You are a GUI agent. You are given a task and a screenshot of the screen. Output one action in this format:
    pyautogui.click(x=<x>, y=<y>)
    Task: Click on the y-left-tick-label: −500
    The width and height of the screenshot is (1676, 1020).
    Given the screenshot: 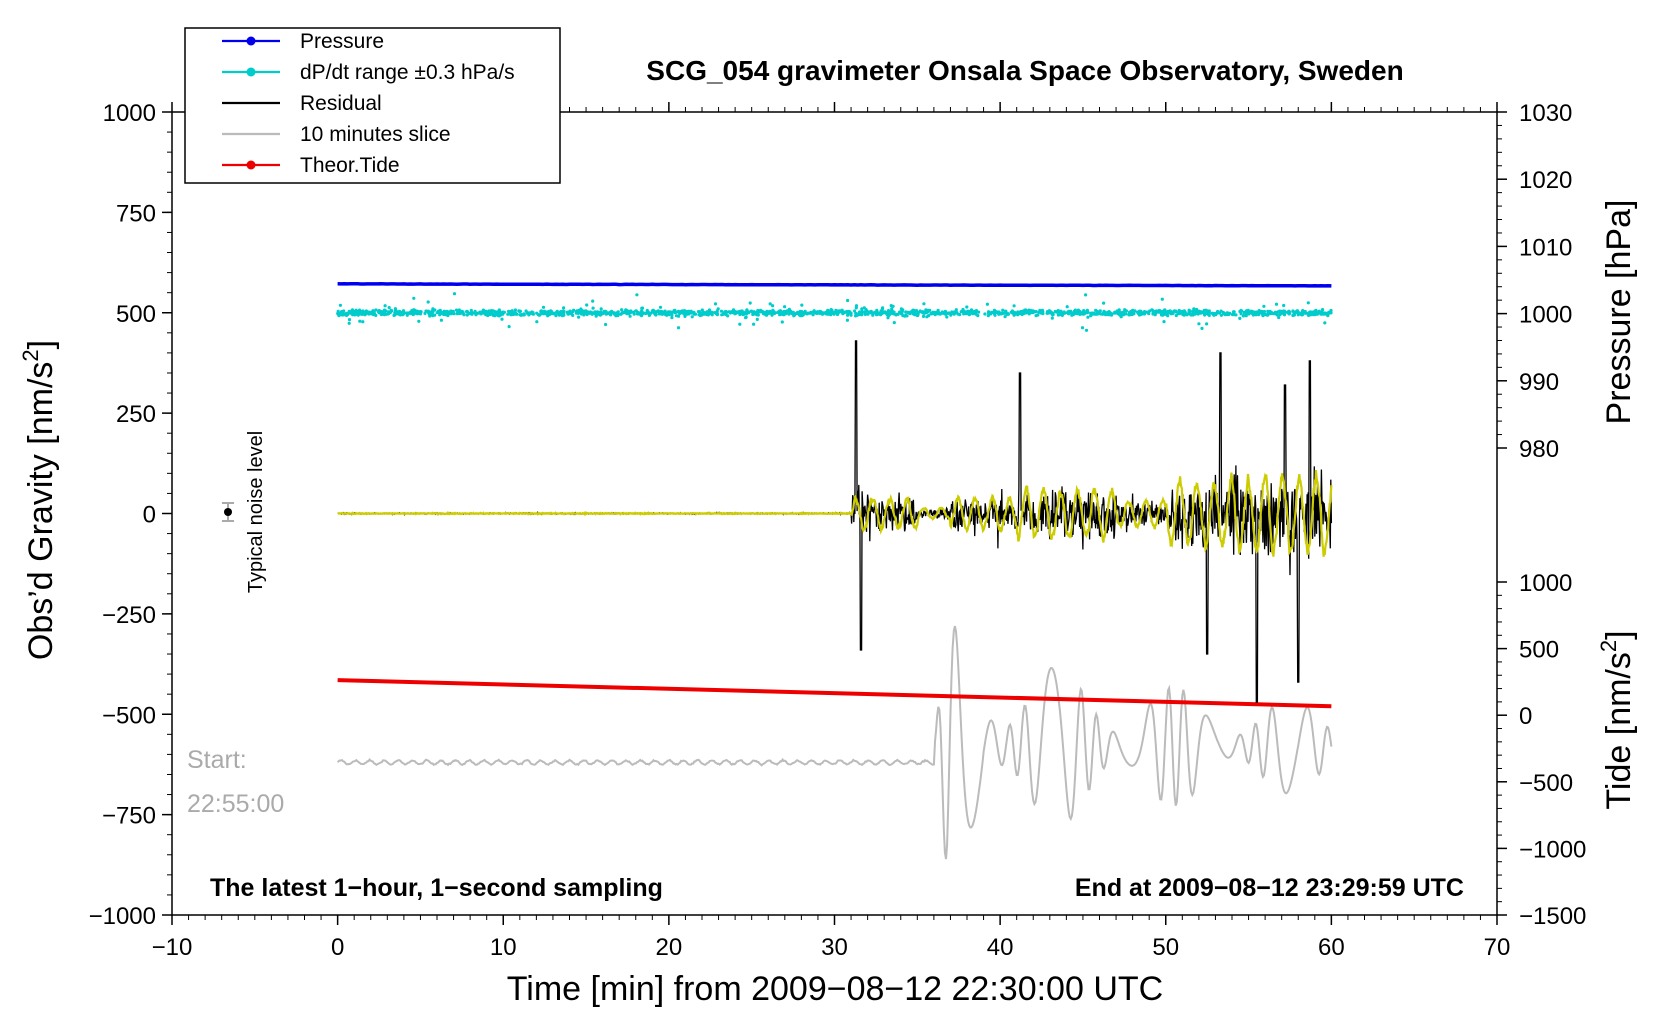 What is the action you would take?
    pyautogui.click(x=129, y=715)
    